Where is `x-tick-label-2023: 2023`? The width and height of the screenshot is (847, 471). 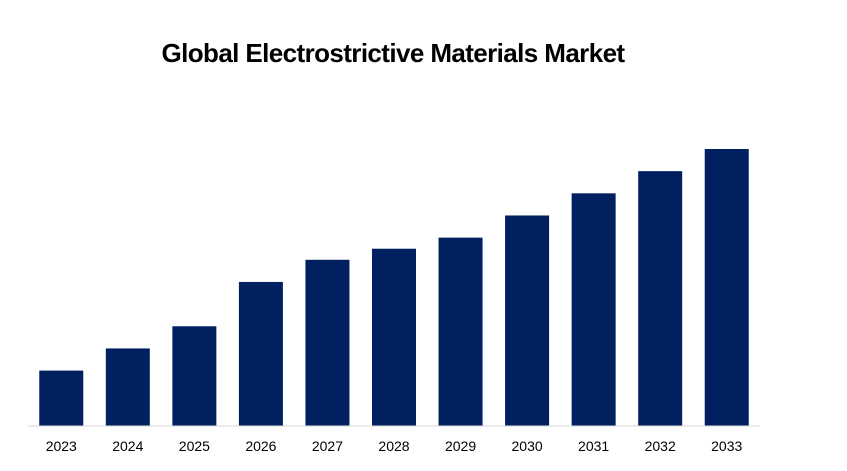
x-tick-label-2023: 2023 is located at coordinates (61, 446).